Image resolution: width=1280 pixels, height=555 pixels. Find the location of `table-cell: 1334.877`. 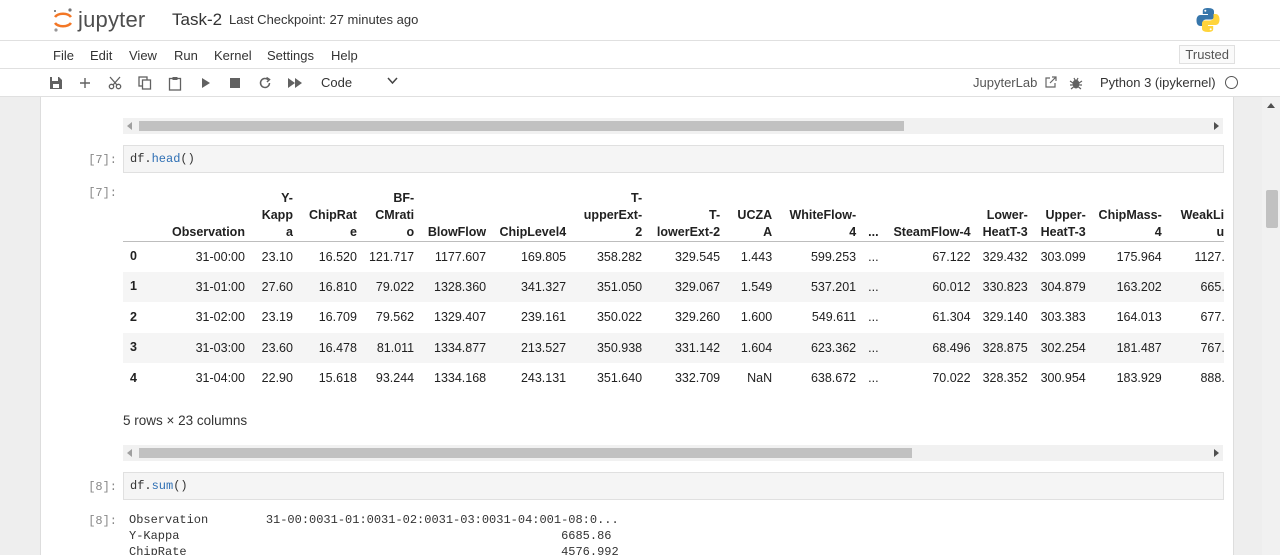

table-cell: 1334.877 is located at coordinates (460, 347).